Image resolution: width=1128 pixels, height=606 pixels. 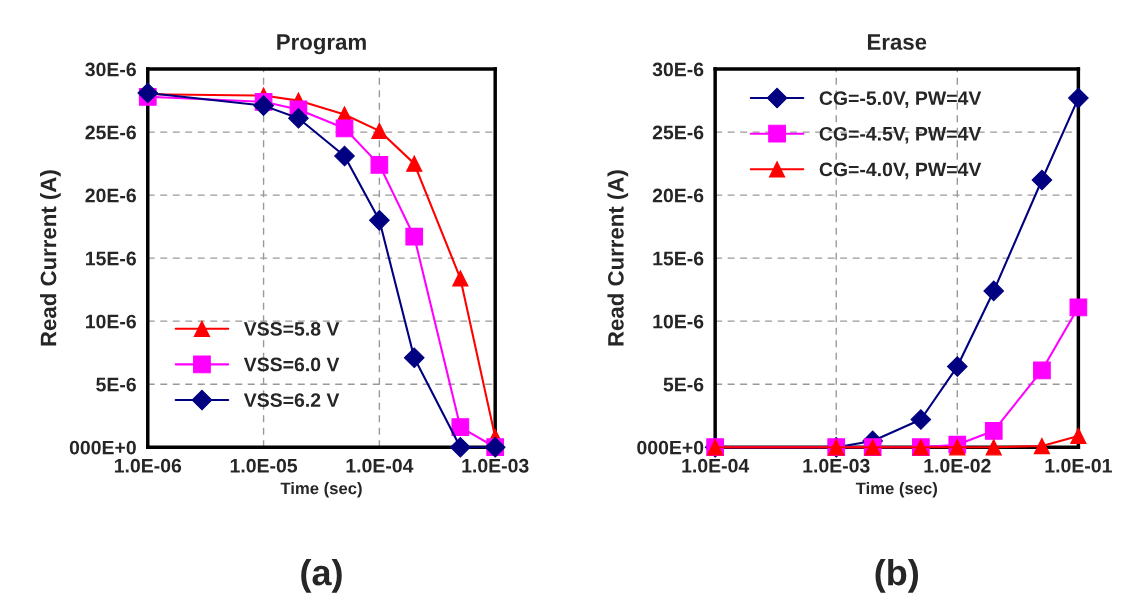 What do you see at coordinates (321, 575) in the screenshot?
I see `text: (a)` at bounding box center [321, 575].